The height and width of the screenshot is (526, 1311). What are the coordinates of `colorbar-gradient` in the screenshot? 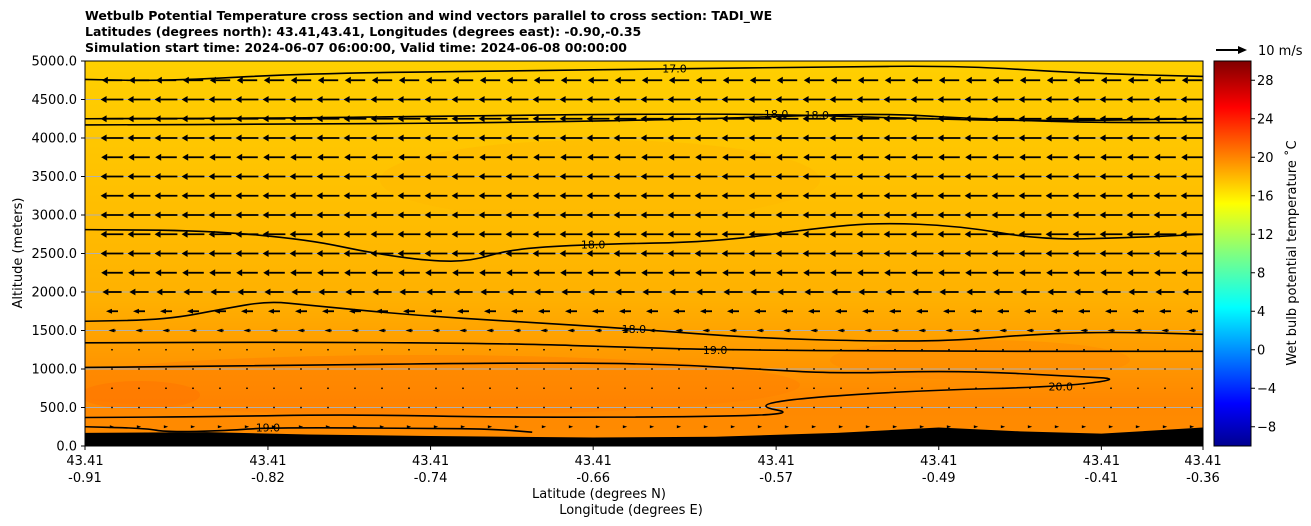 It's located at (1232, 253).